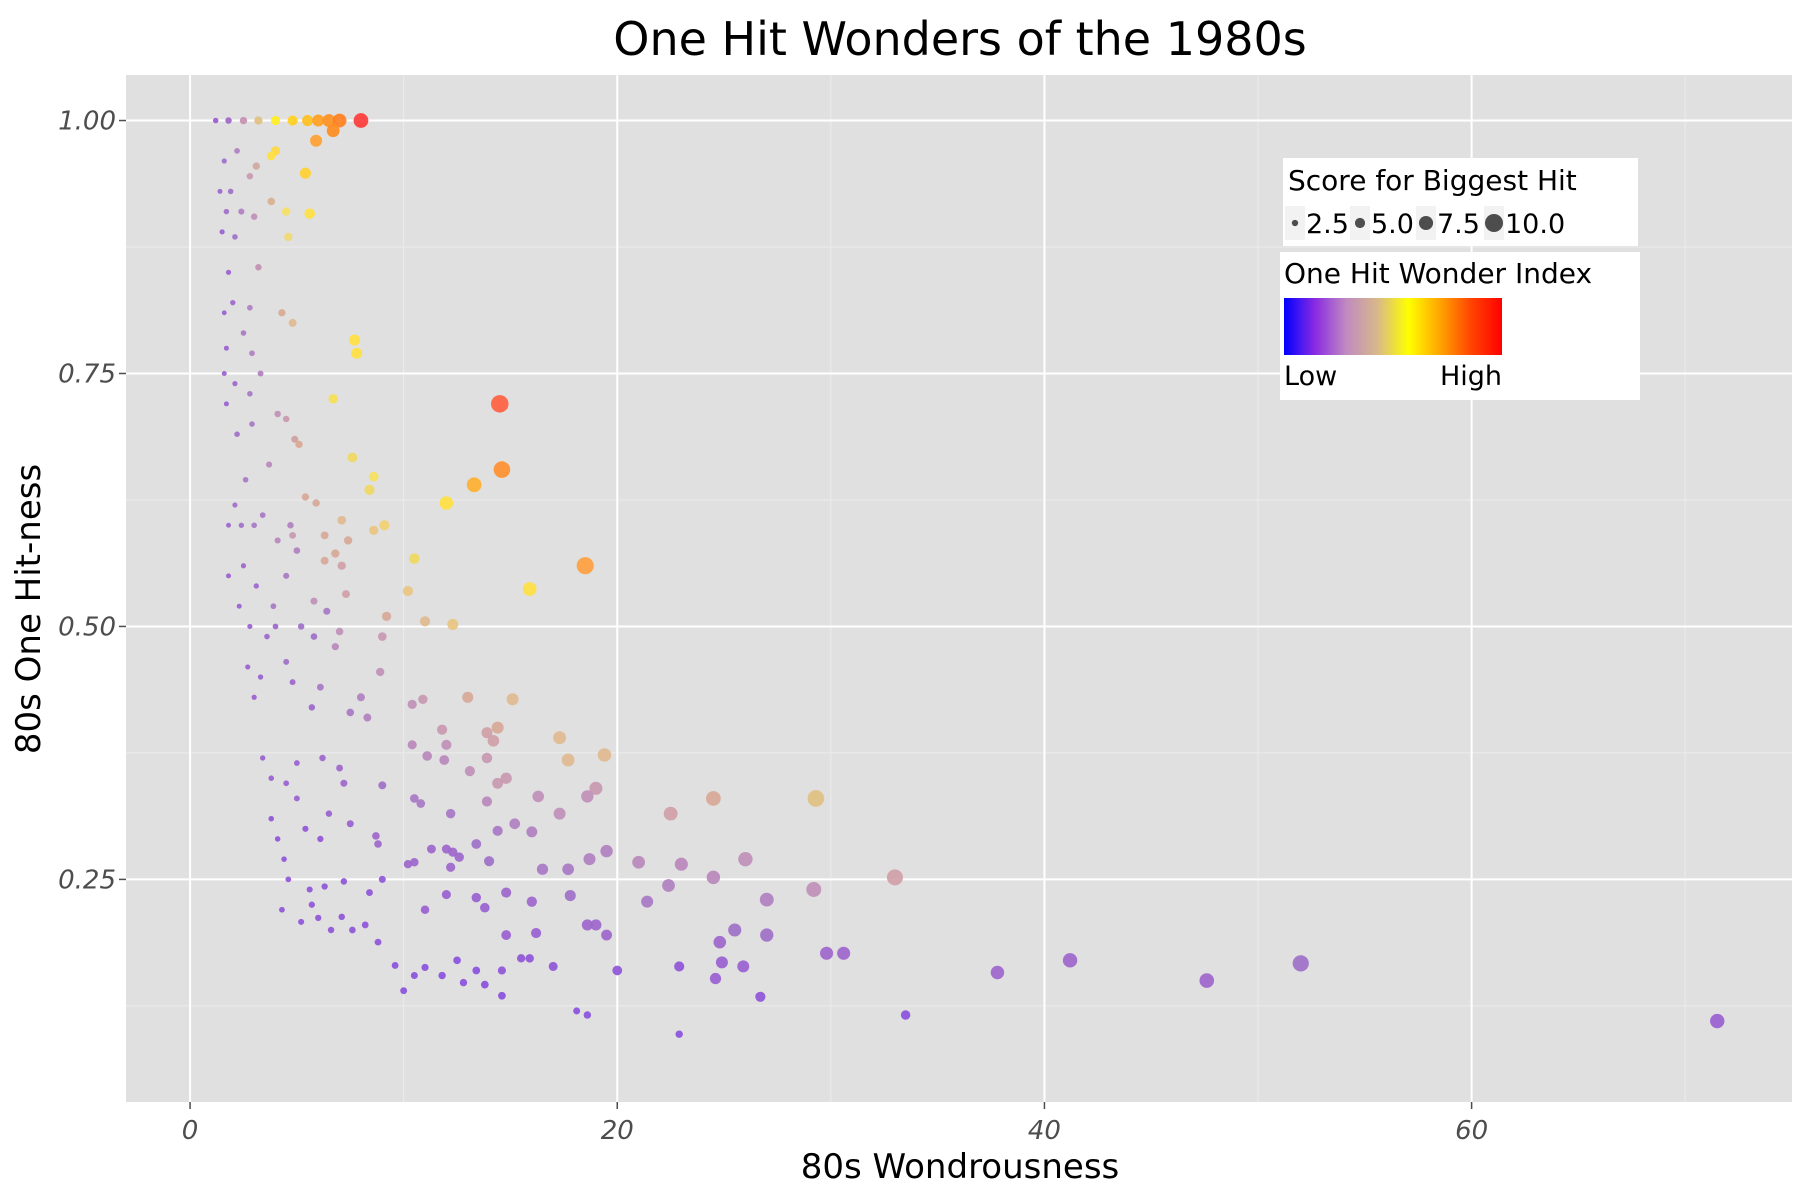 The image size is (1800, 1200). I want to click on color-gradient-bar, so click(1393, 326).